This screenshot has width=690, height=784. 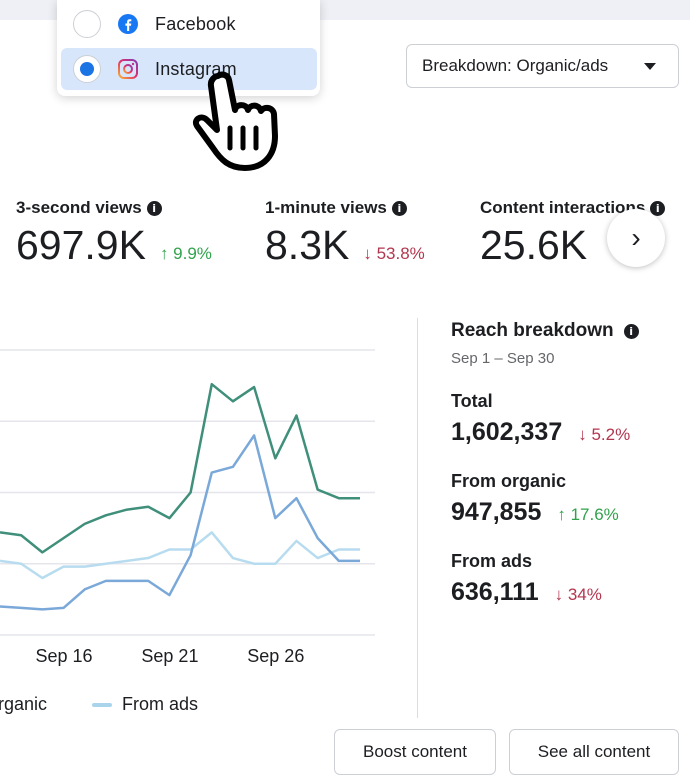 What do you see at coordinates (496, 512) in the screenshot?
I see `organic-value: 947,855` at bounding box center [496, 512].